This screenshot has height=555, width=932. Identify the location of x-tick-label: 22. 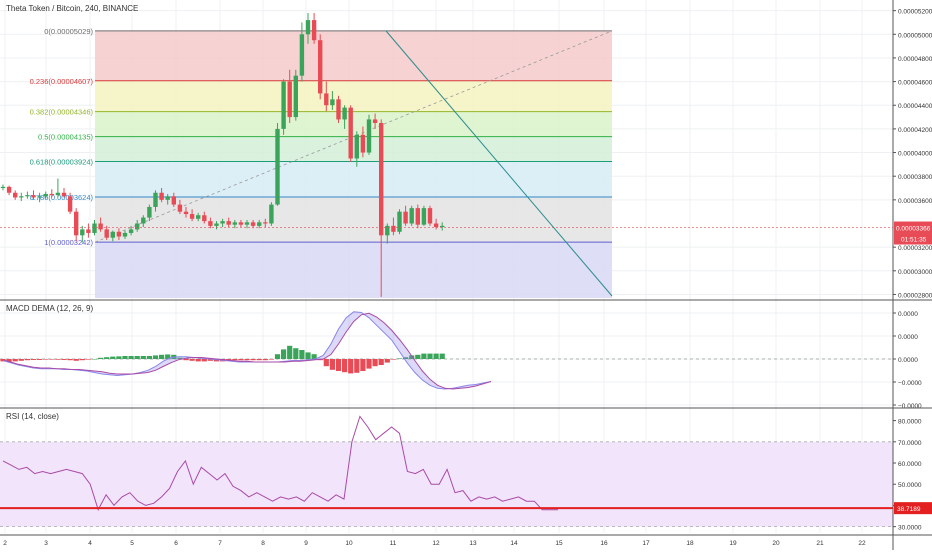
(862, 543).